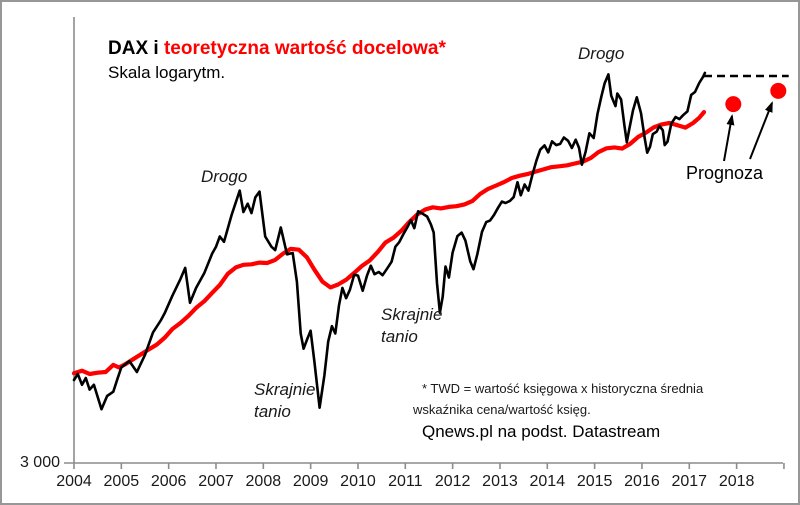 This screenshot has height=505, width=800. Describe the element at coordinates (224, 176) in the screenshot. I see `annotation-drogo-2007: Drogo` at that location.